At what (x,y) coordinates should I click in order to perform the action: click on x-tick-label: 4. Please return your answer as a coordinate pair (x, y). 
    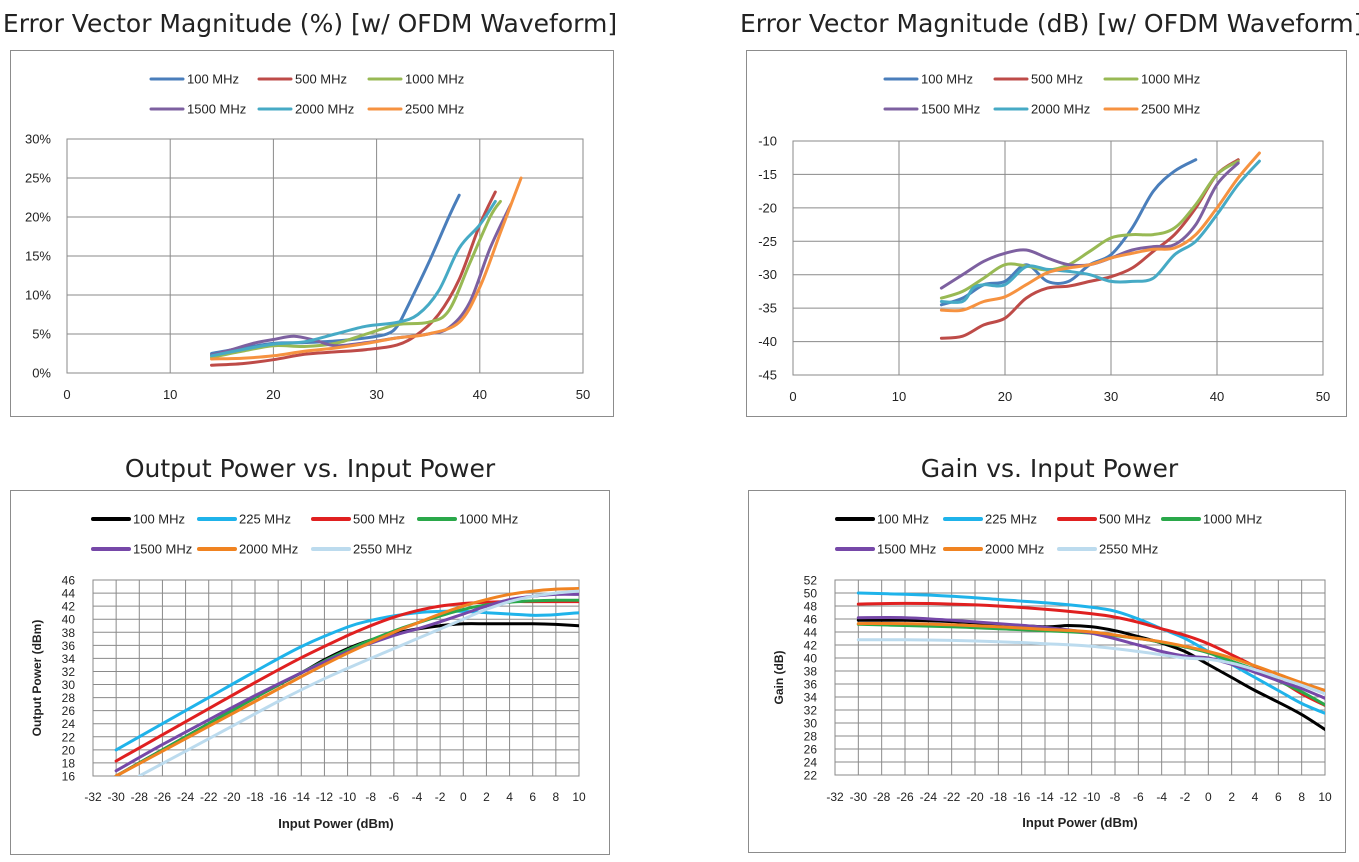
    Looking at the image, I should click on (509, 797).